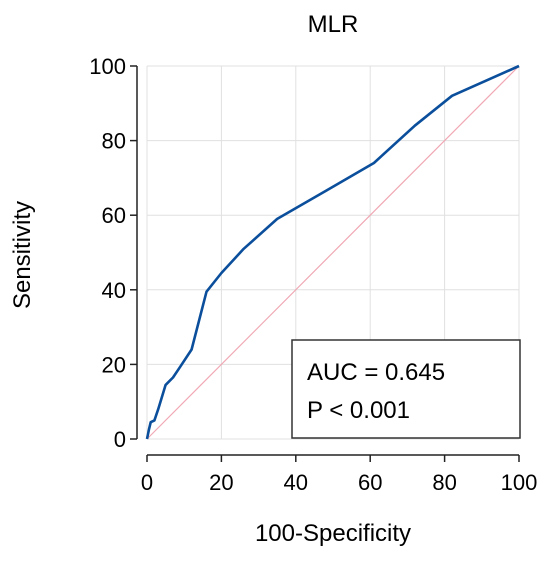 The height and width of the screenshot is (561, 550). What do you see at coordinates (333, 24) in the screenshot?
I see `chart-title: MLR` at bounding box center [333, 24].